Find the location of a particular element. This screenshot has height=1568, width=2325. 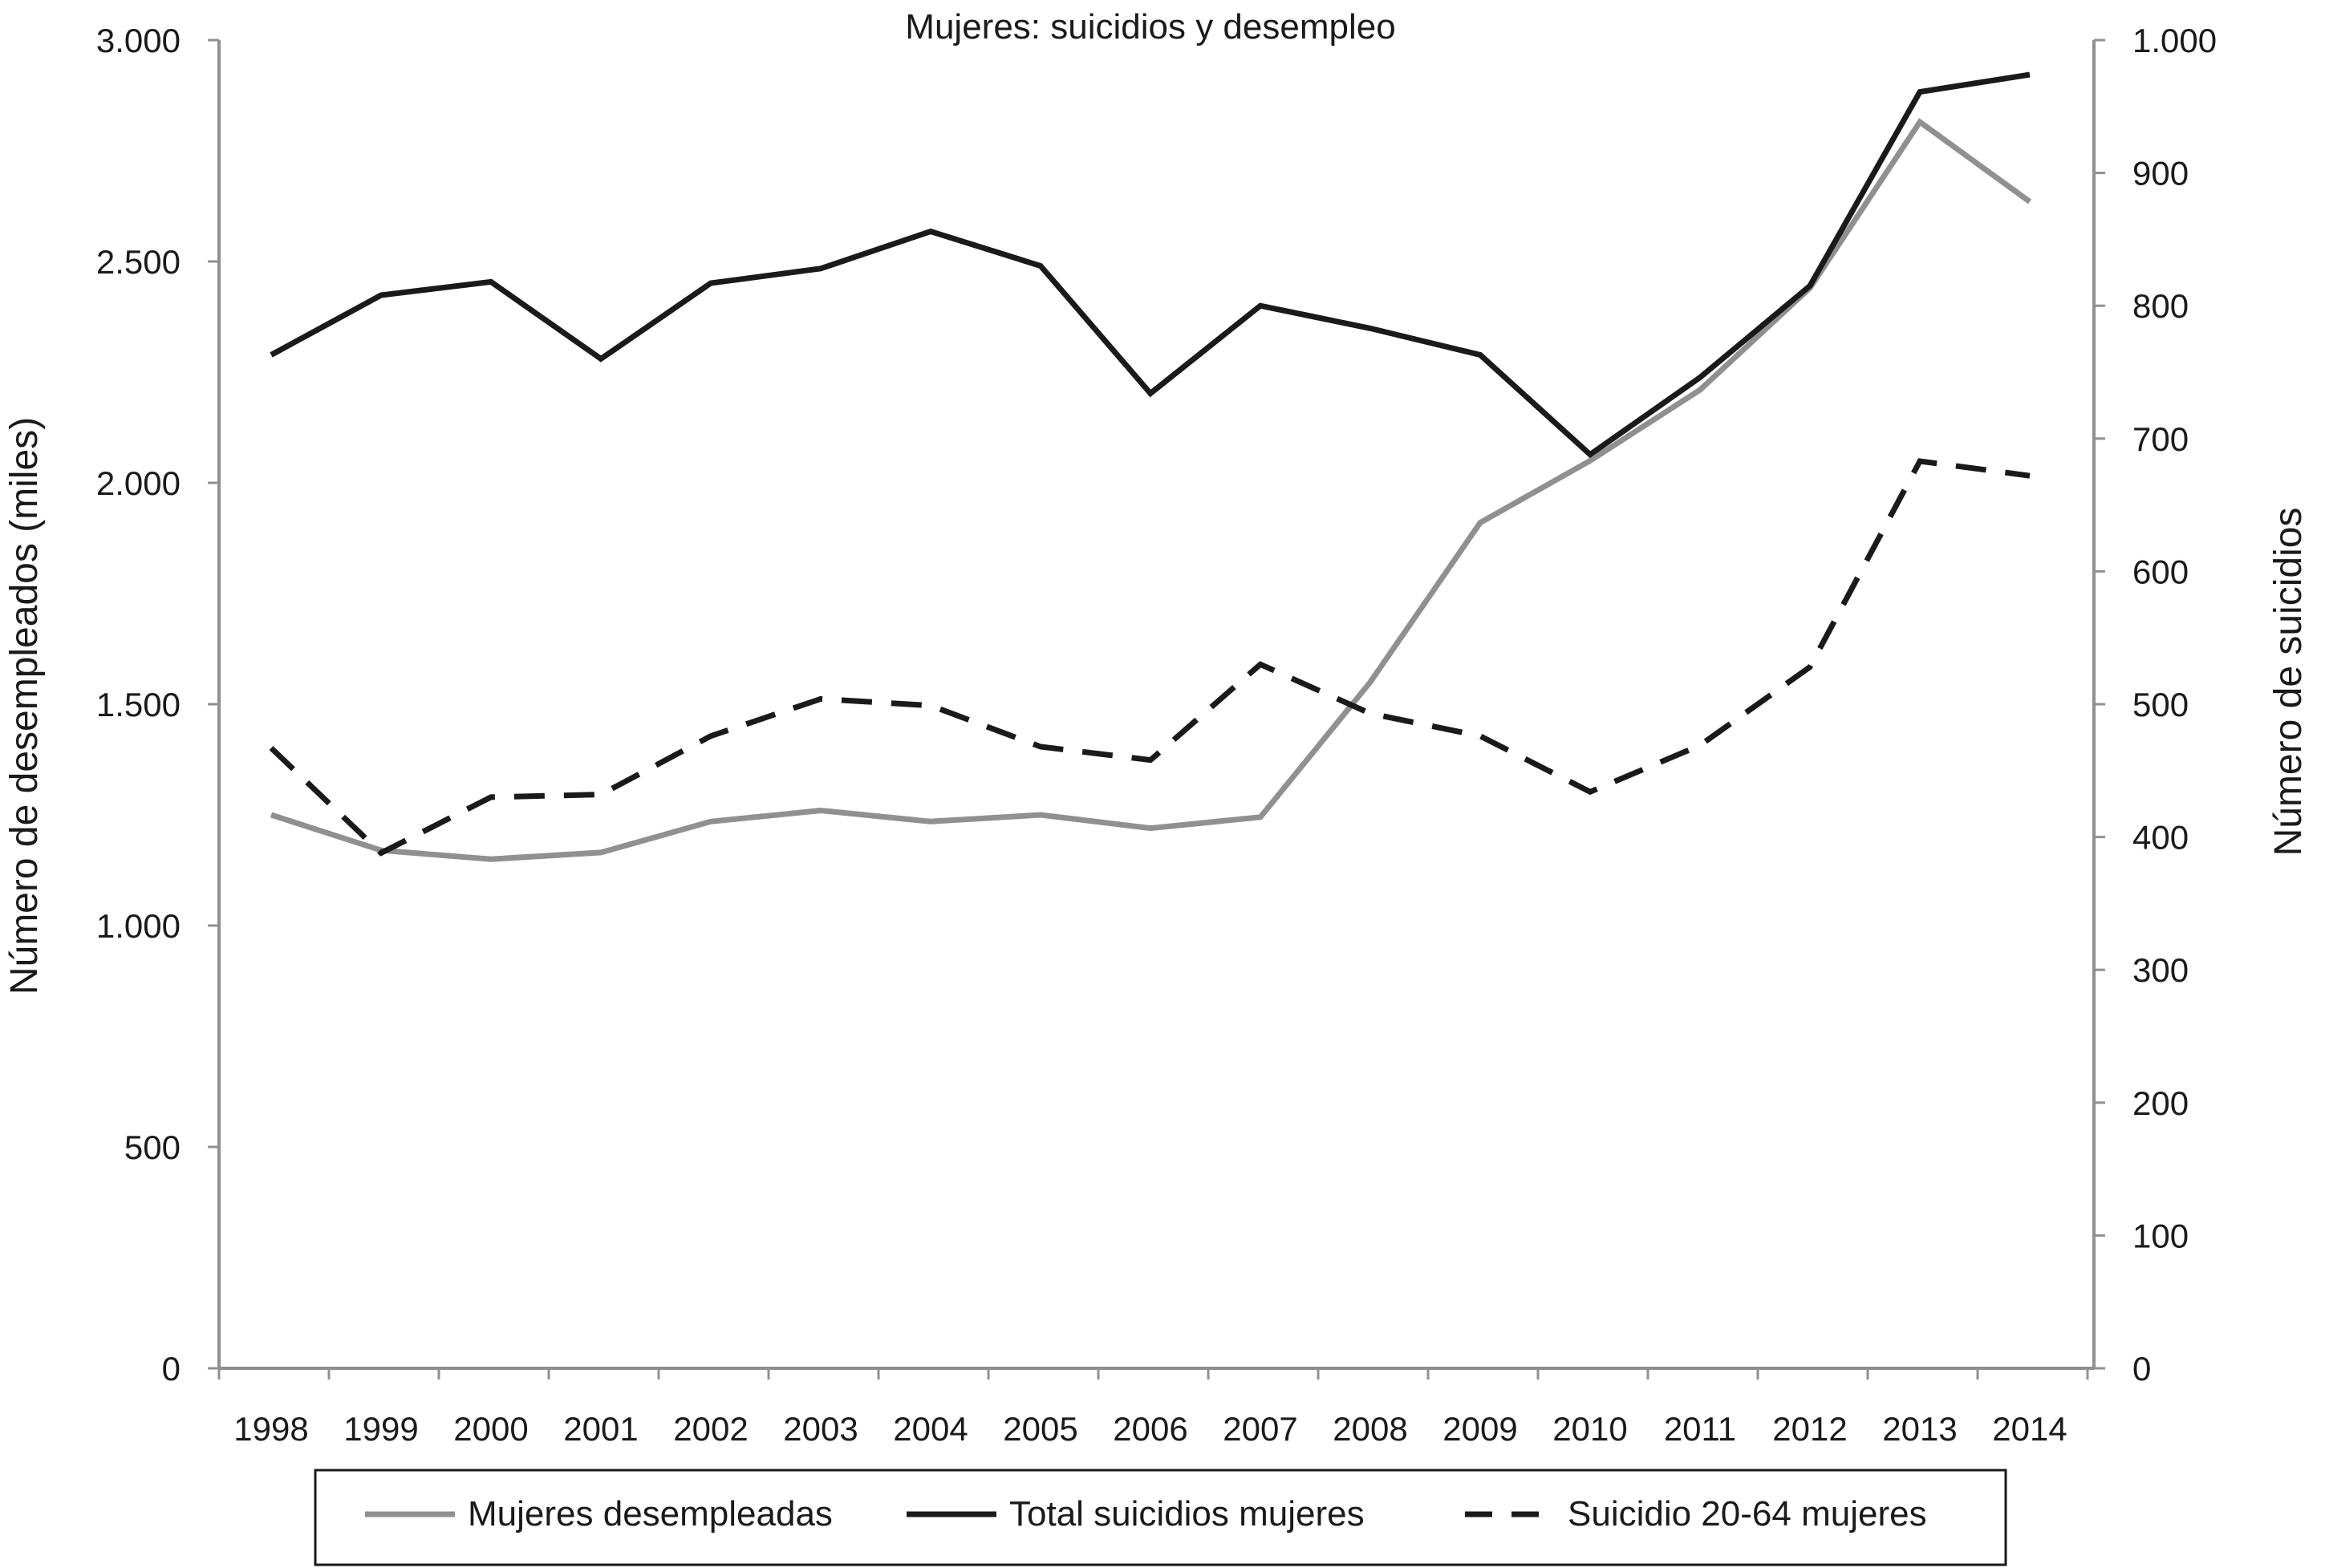

x-tick-label: 2007 is located at coordinates (1260, 1429).